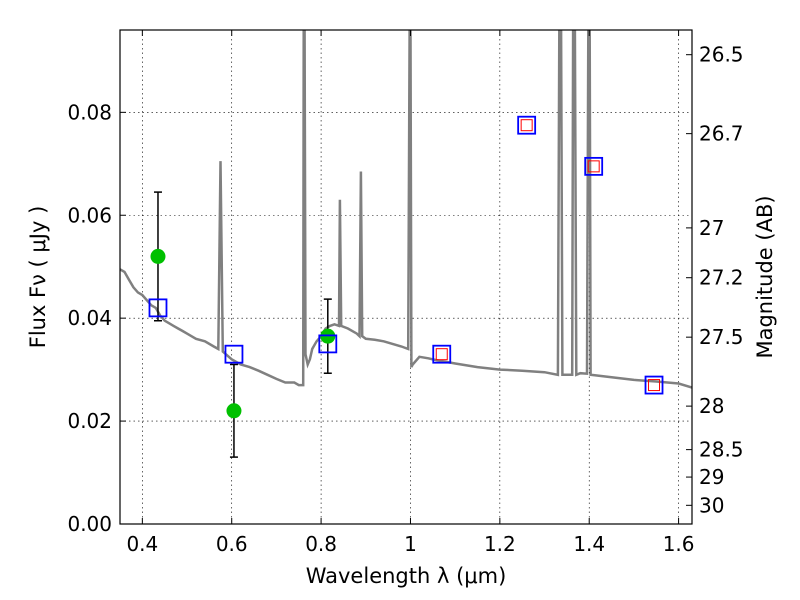 This screenshot has height=600, width=800. What do you see at coordinates (711, 406) in the screenshot?
I see `y2-tick-label: 28` at bounding box center [711, 406].